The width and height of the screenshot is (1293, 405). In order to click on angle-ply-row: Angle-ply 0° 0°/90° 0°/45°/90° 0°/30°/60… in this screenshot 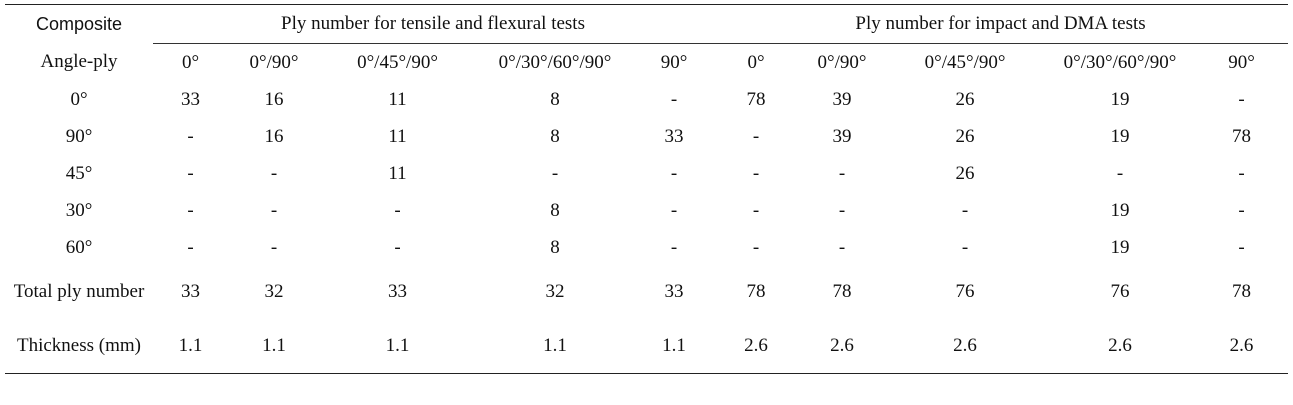, I will do `click(646, 63)`.